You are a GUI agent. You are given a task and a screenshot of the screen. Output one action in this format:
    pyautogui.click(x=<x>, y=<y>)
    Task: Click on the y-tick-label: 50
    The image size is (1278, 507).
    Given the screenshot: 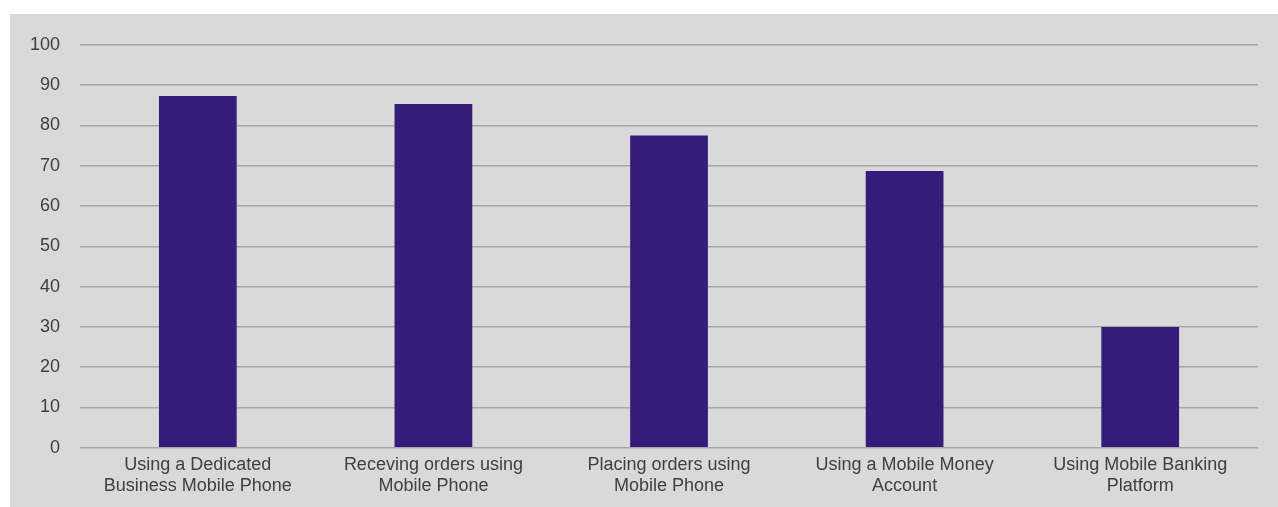 What is the action you would take?
    pyautogui.click(x=50, y=245)
    